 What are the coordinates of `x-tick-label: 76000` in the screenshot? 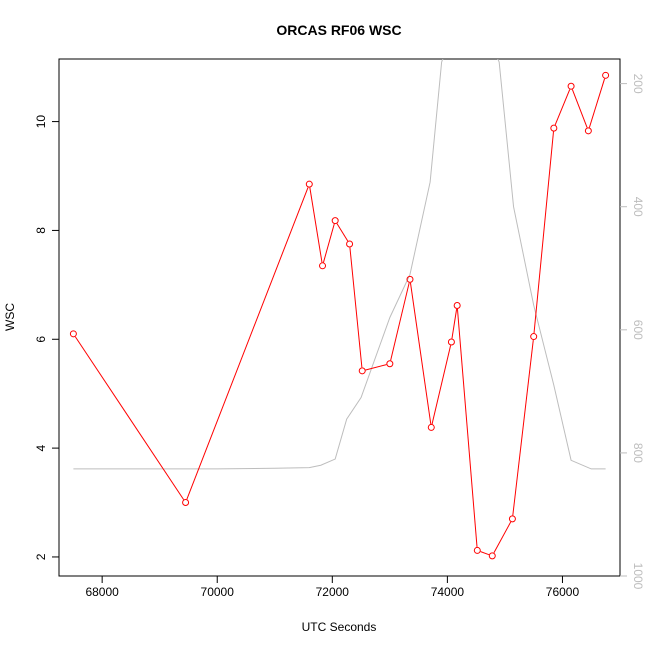 It's located at (563, 592).